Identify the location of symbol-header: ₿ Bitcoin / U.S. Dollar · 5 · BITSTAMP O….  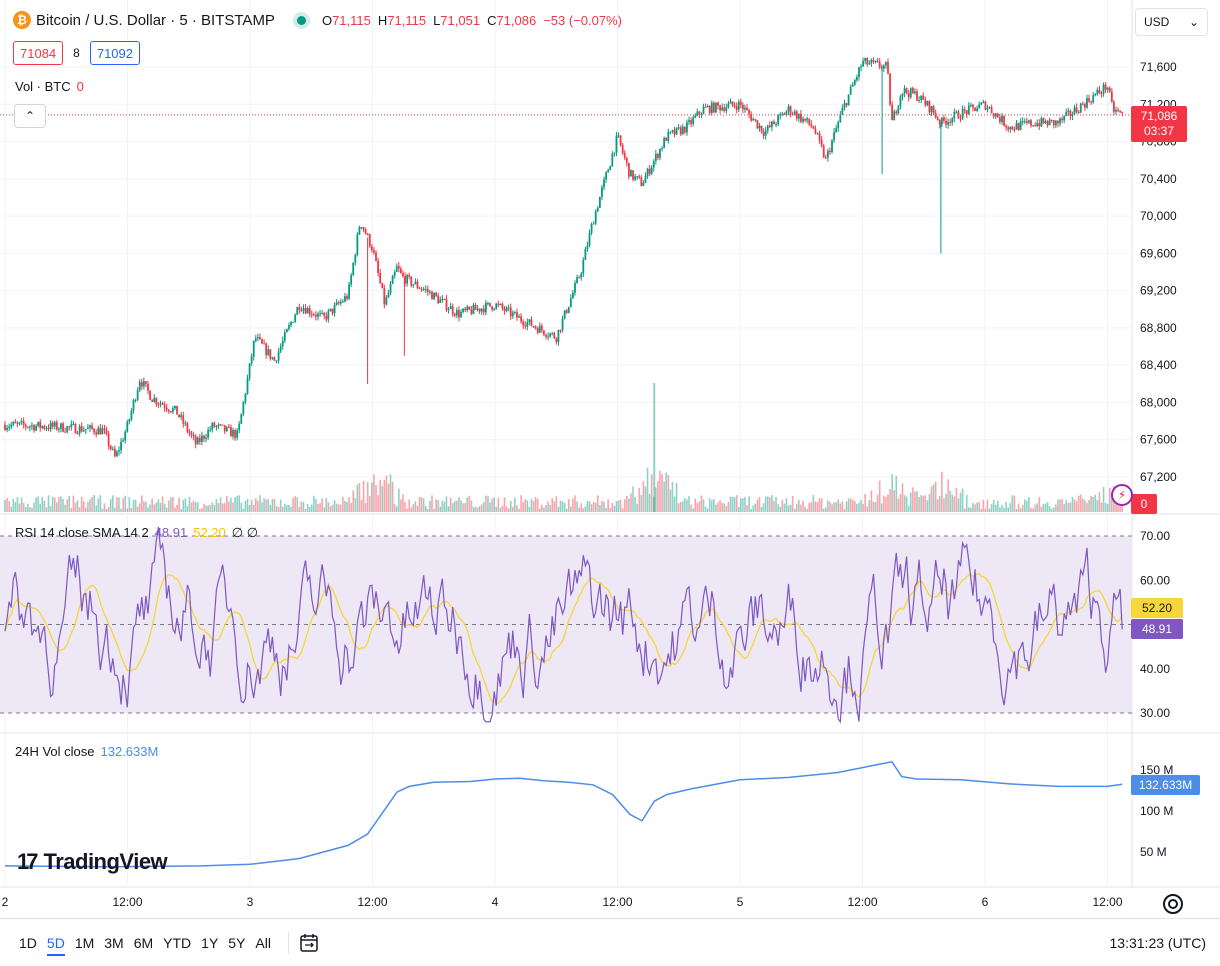
(317, 20).